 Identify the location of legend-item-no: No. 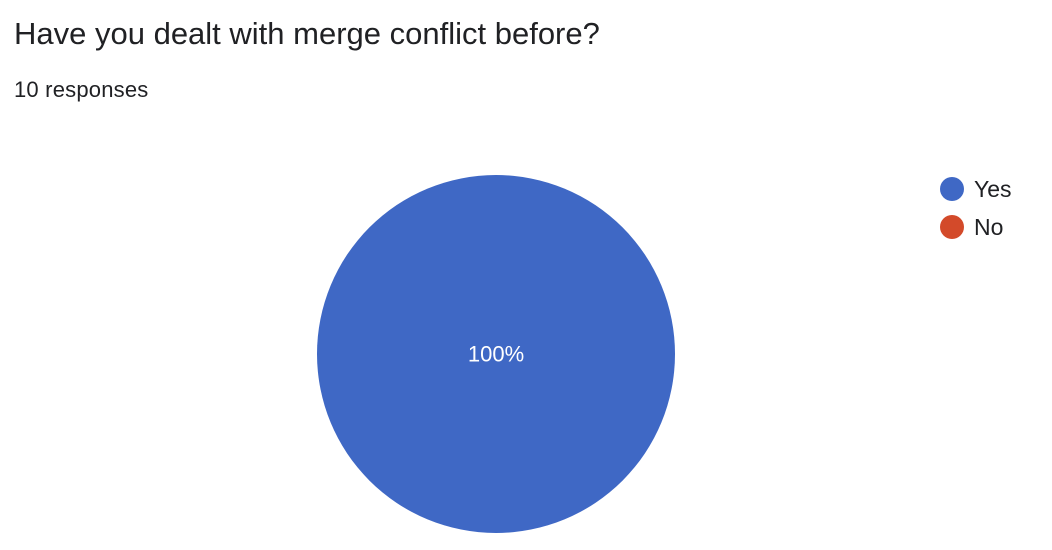
(976, 227).